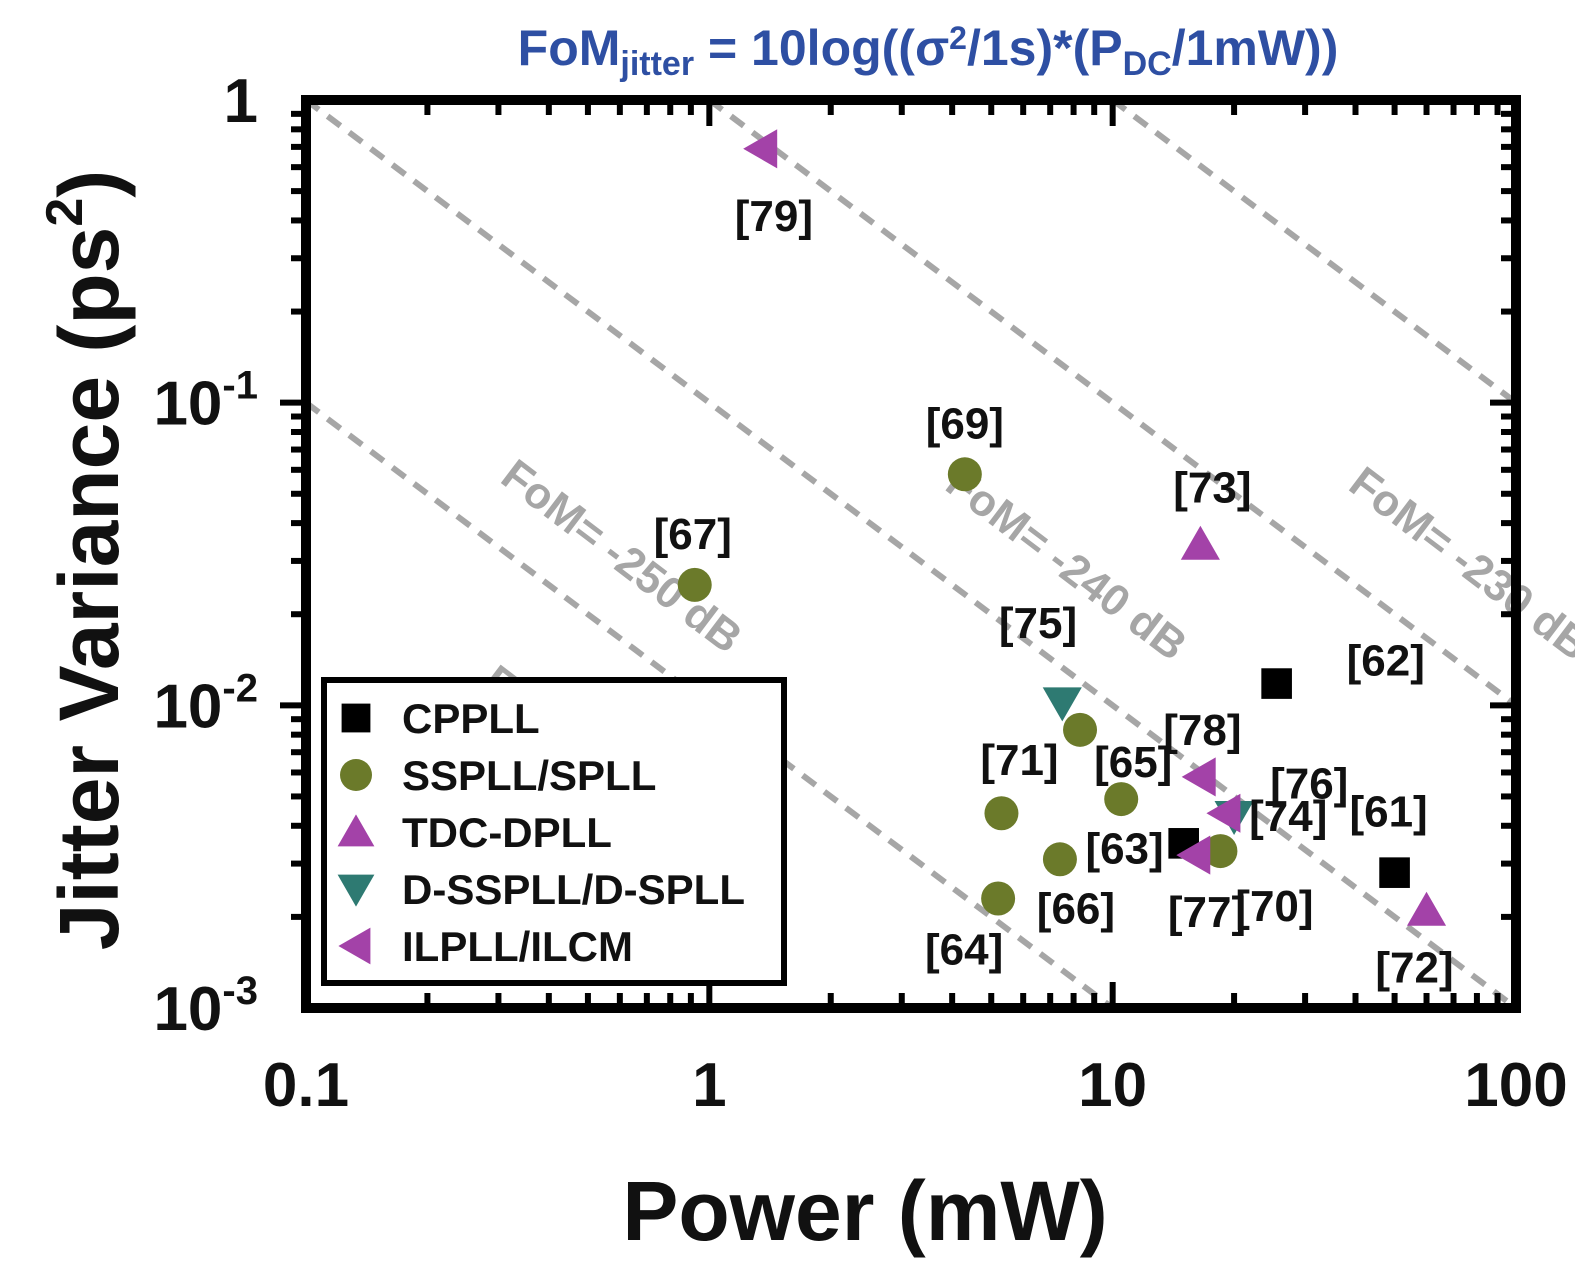 The height and width of the screenshot is (1266, 1575). Describe the element at coordinates (1212, 487) in the screenshot. I see `point-label-73: [73]` at that location.